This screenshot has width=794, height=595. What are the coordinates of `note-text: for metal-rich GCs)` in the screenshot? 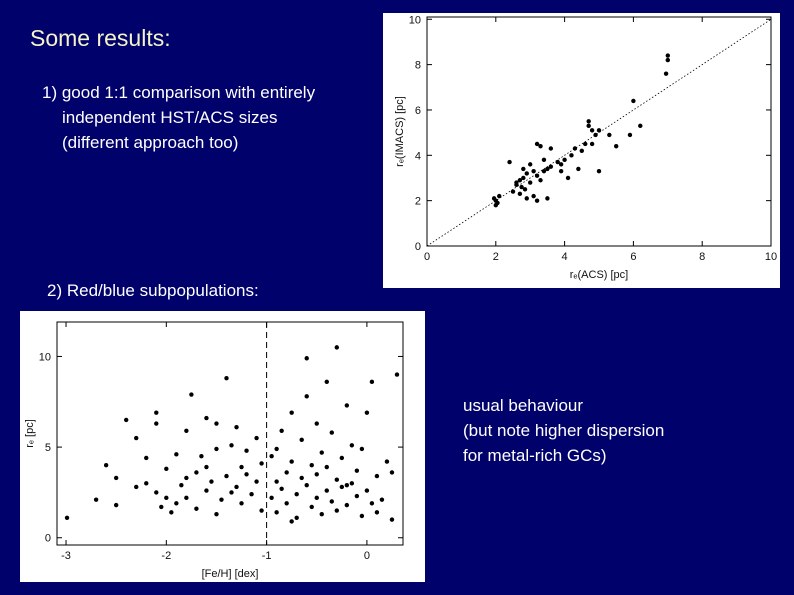 It's located at (535, 455).